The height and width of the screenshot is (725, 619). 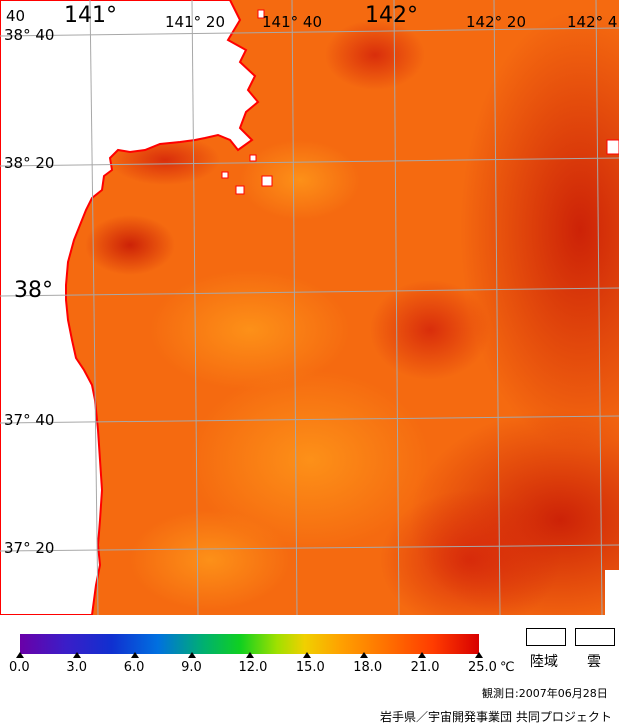 I want to click on land-legend-label: 陸域, so click(x=544, y=662).